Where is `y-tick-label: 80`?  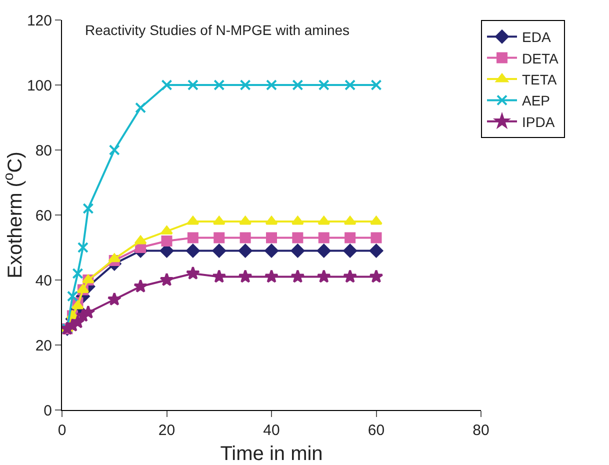 y-tick-label: 80 is located at coordinates (43, 151).